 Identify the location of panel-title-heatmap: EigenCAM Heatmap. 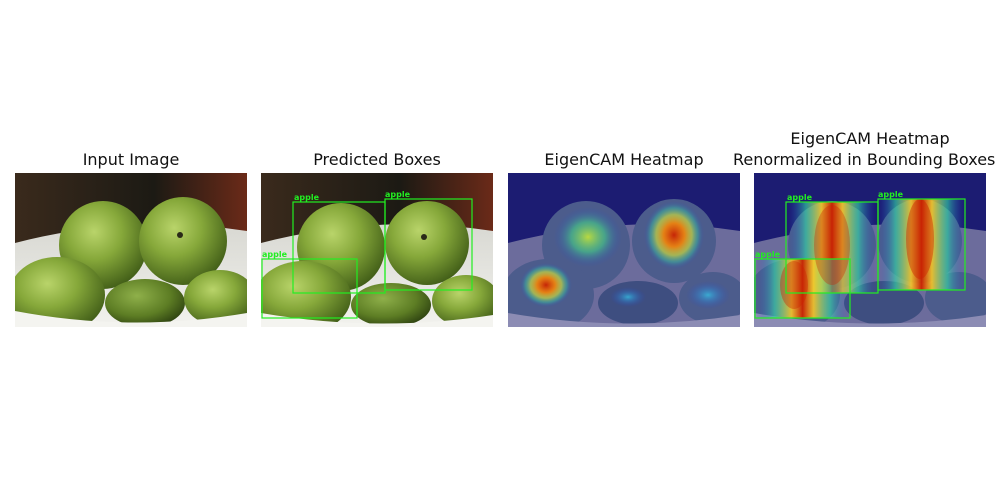
(624, 159).